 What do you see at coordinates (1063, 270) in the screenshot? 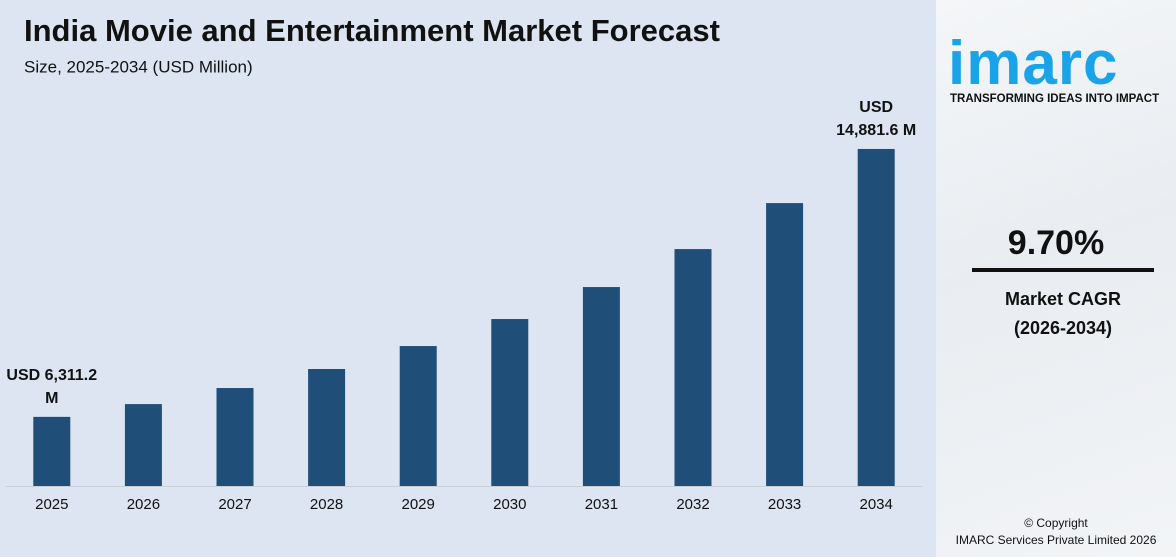
I see `divider` at bounding box center [1063, 270].